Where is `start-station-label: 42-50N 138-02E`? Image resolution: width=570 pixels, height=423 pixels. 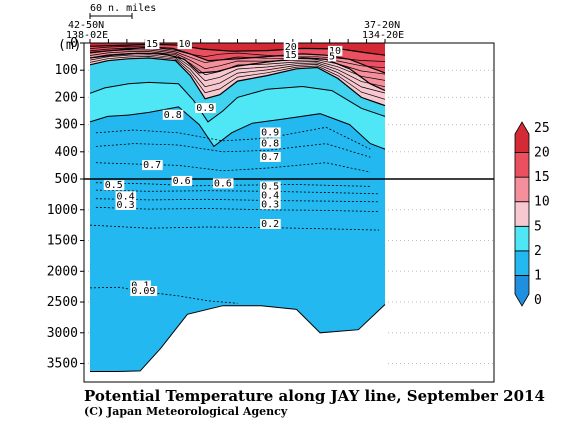
start-station-label: 42-50N 138-02E is located at coordinates (87, 30).